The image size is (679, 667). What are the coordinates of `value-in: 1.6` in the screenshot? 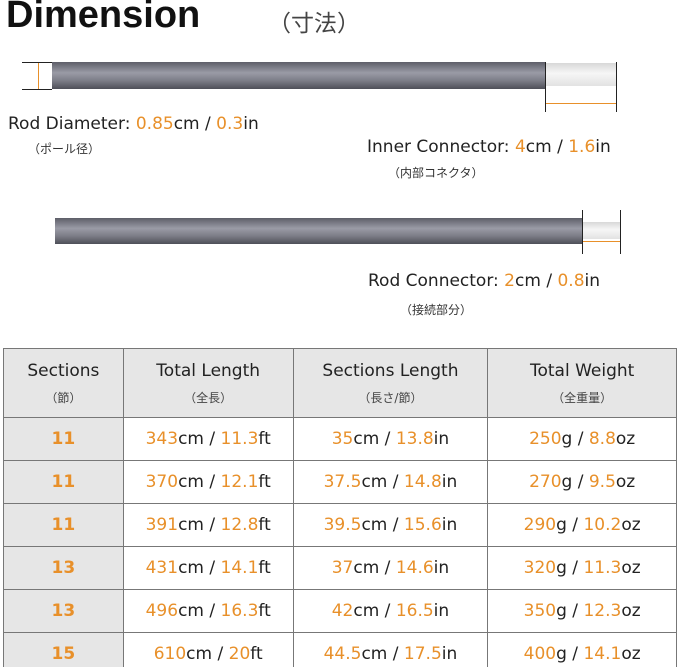 It's located at (582, 147).